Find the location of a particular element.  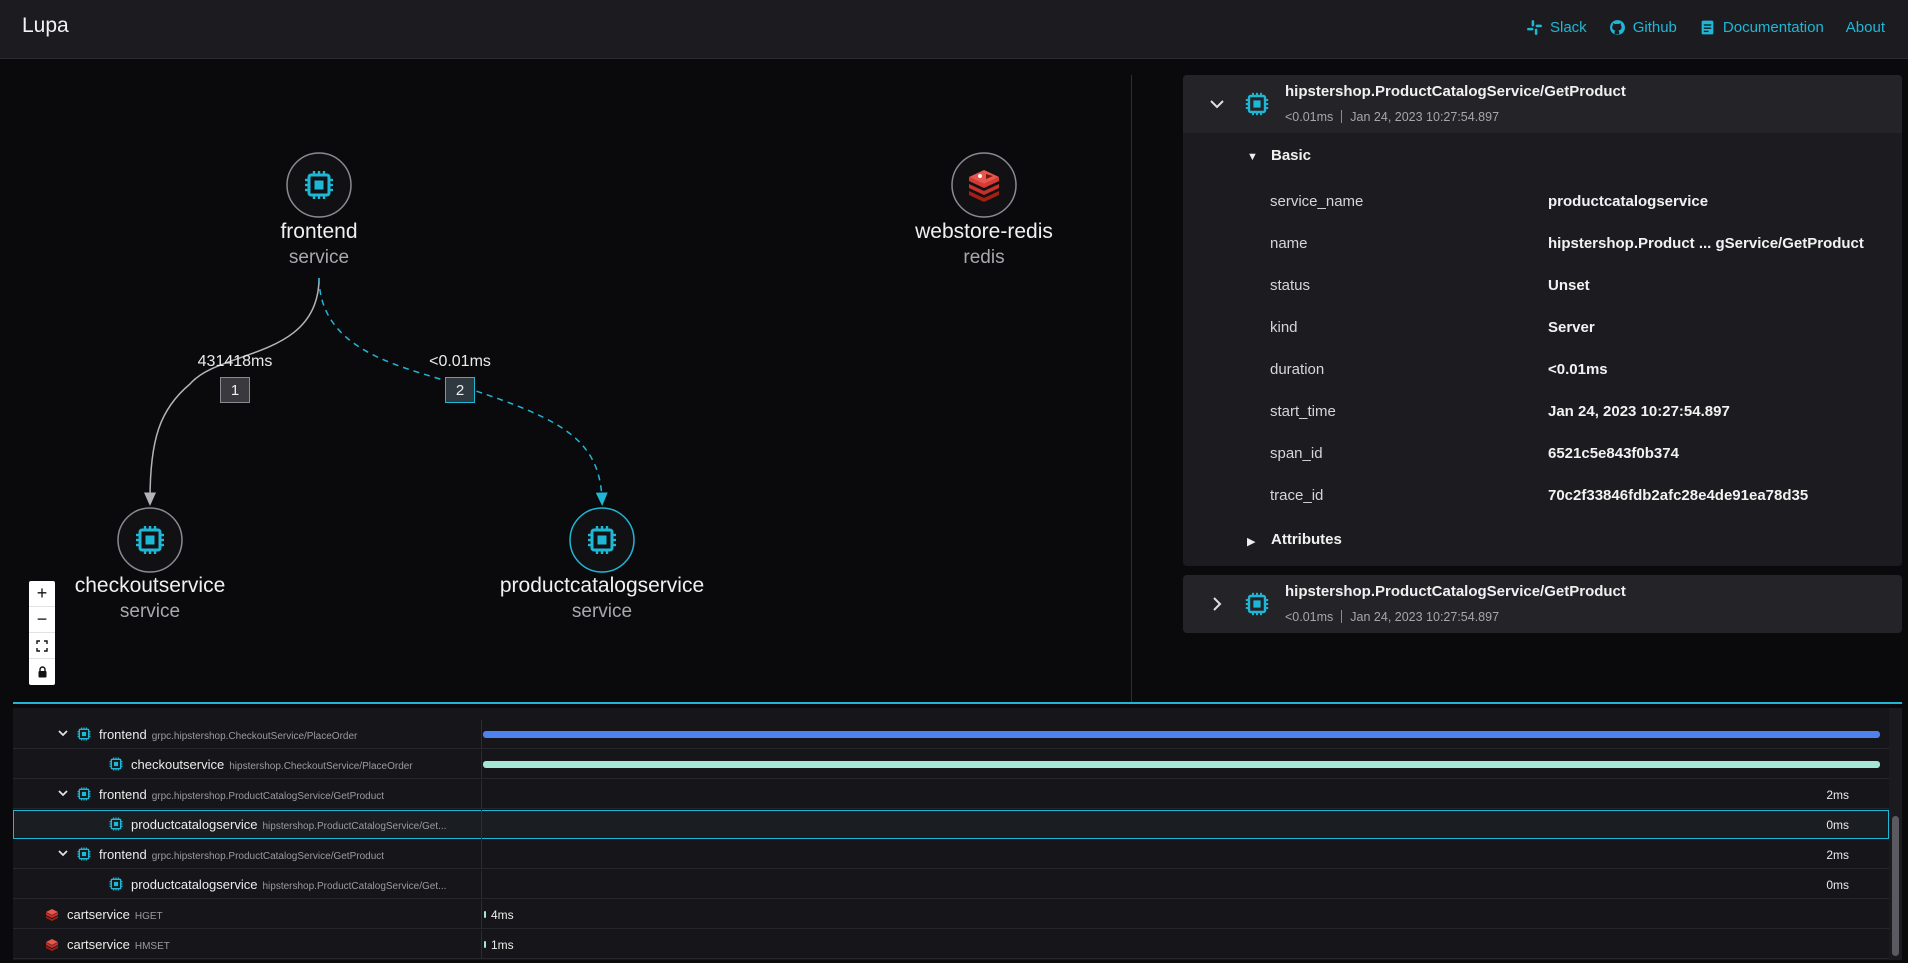

zoom-controls: + − is located at coordinates (42, 633).